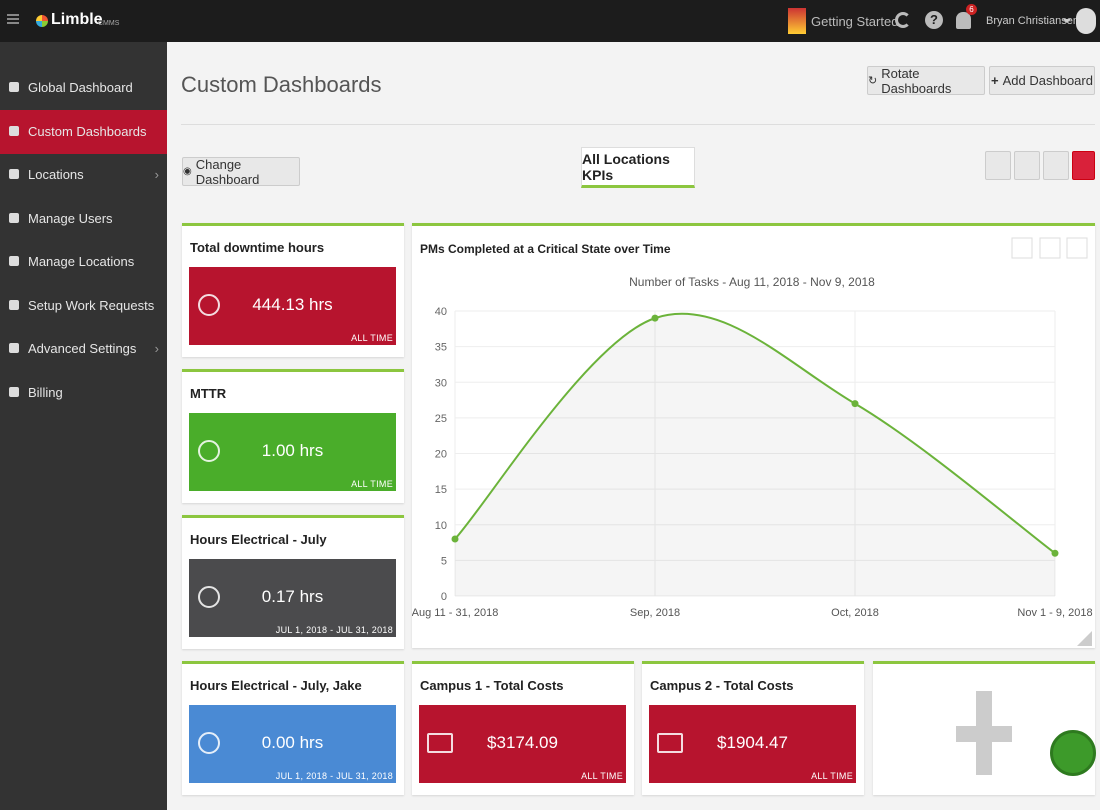 The width and height of the screenshot is (1100, 810). I want to click on delete-button, so click(1083, 165).